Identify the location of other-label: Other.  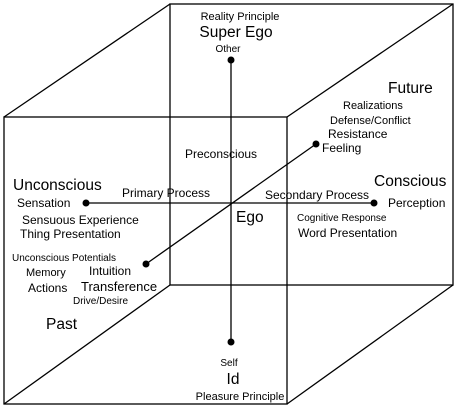
(228, 49).